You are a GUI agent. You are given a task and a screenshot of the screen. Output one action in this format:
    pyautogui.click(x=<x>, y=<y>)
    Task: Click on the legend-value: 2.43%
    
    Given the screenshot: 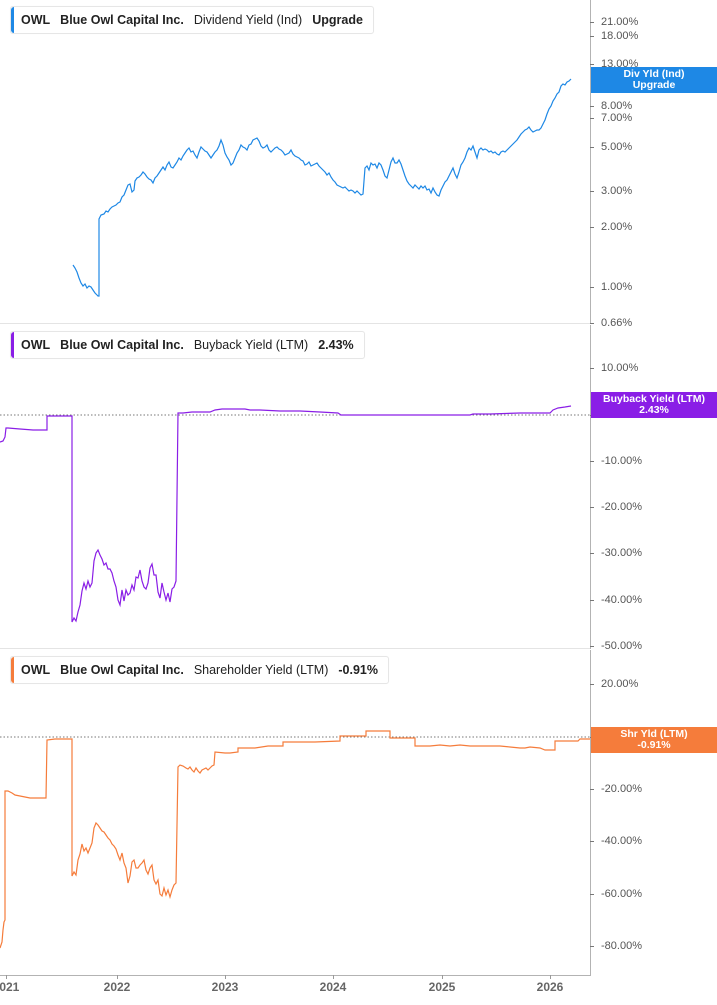 What is the action you would take?
    pyautogui.click(x=336, y=345)
    